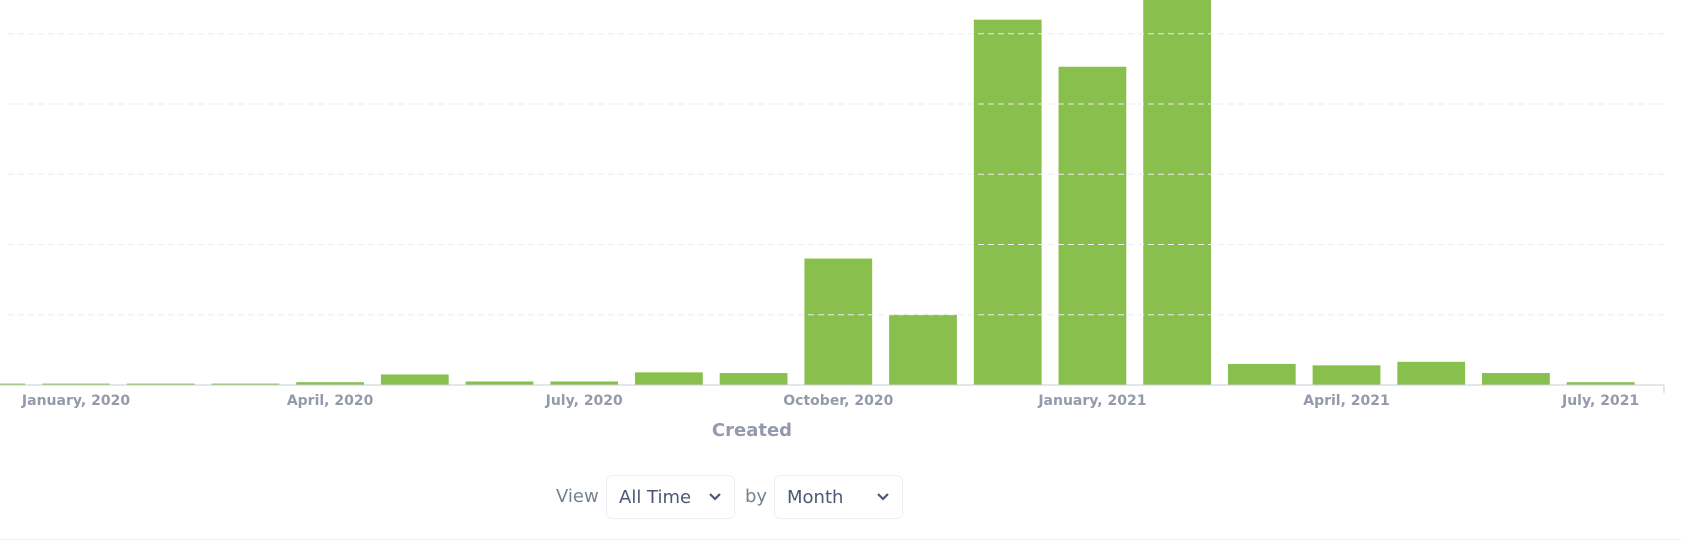 This screenshot has height=545, width=1681. I want to click on unit-select: Month, so click(838, 497).